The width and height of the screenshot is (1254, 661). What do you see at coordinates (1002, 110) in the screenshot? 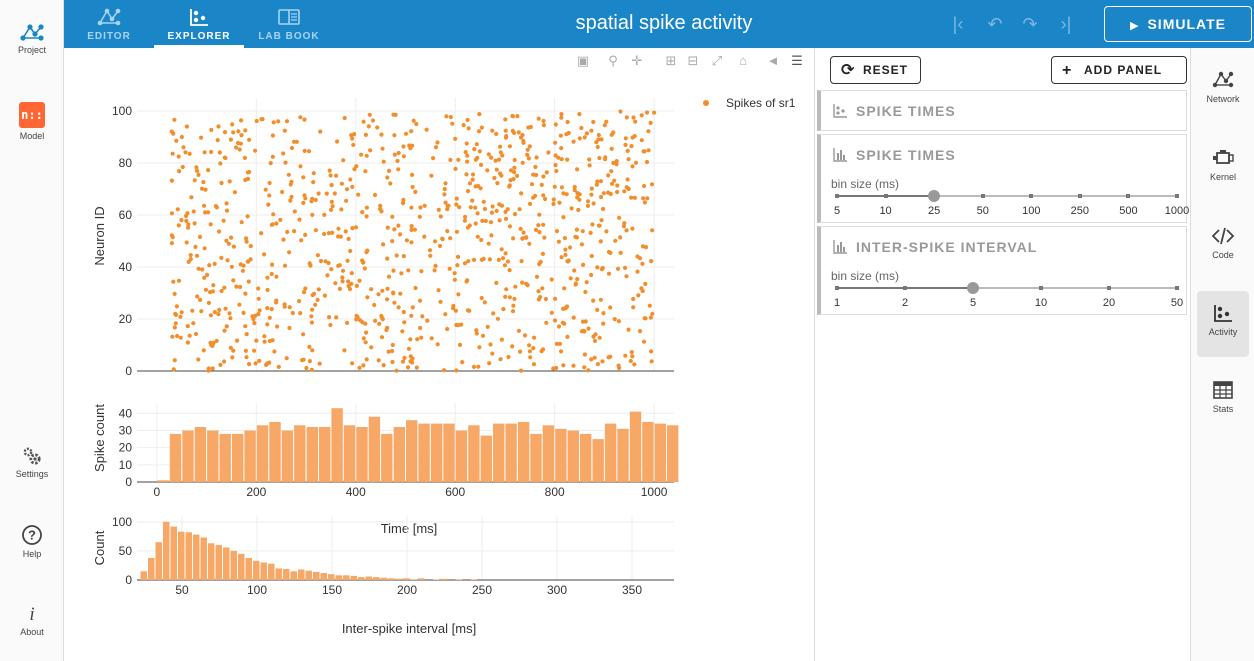
I see `panel-card-spike-times-scatter: SPIKE TIMES` at bounding box center [1002, 110].